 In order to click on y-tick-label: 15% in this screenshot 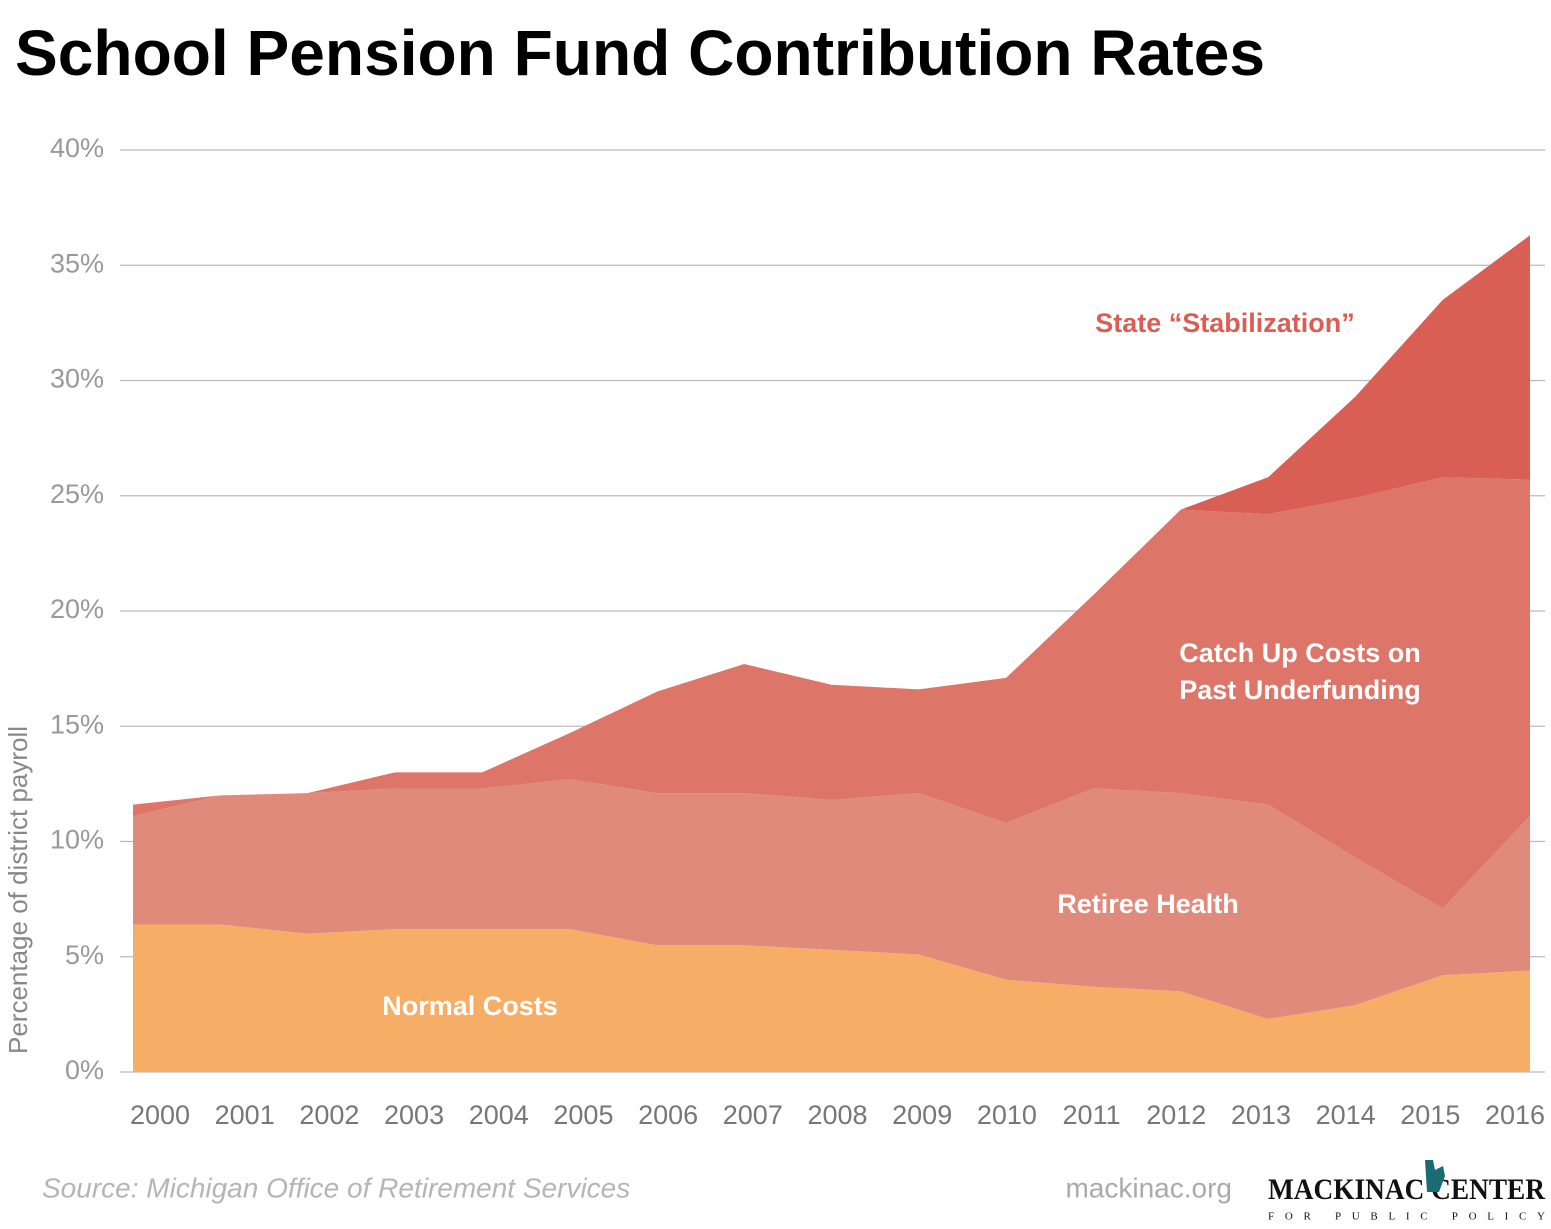, I will do `click(77, 724)`.